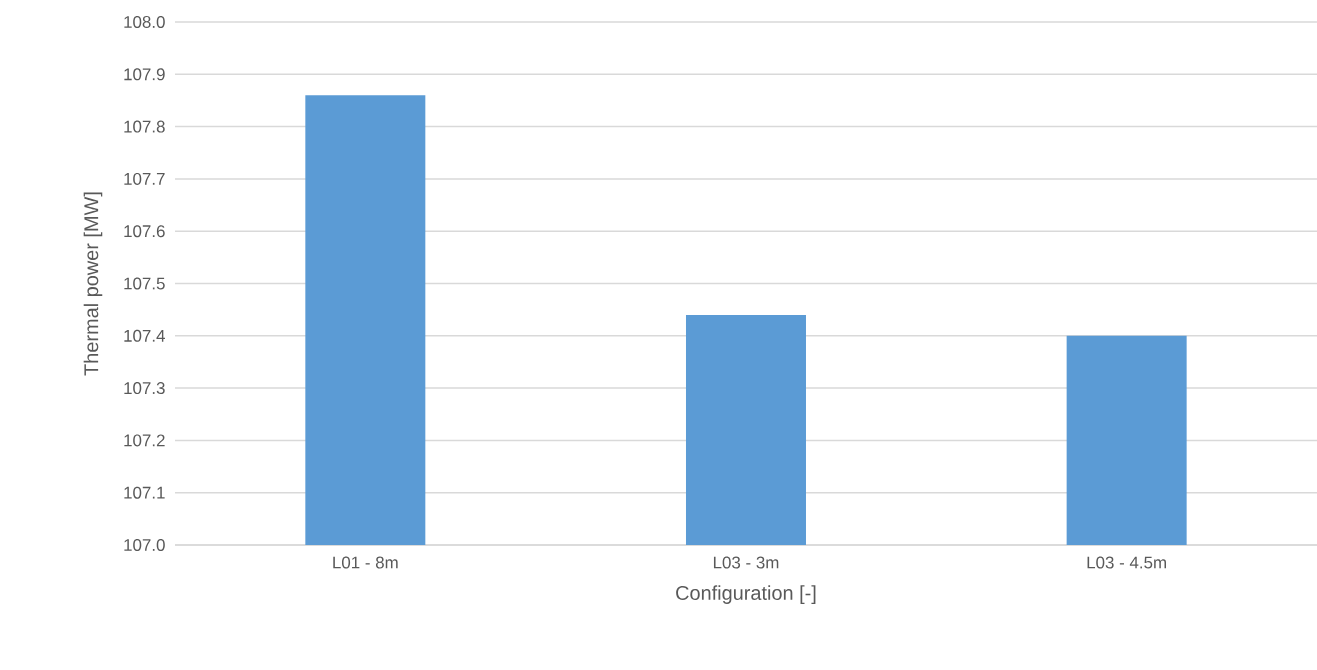 The image size is (1317, 670). I want to click on x-axis-title: Configuration [-], so click(746, 594).